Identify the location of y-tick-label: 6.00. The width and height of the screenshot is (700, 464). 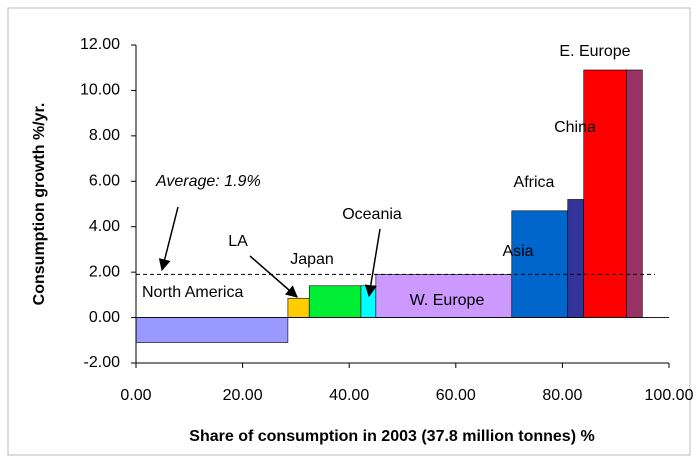
(104, 181).